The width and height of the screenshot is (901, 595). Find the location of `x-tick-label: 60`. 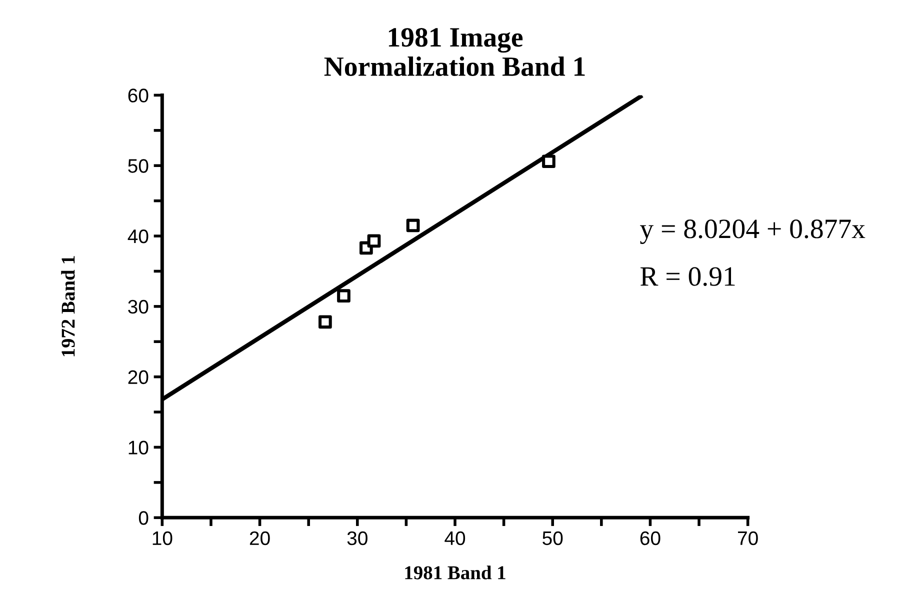

x-tick-label: 60 is located at coordinates (650, 538).